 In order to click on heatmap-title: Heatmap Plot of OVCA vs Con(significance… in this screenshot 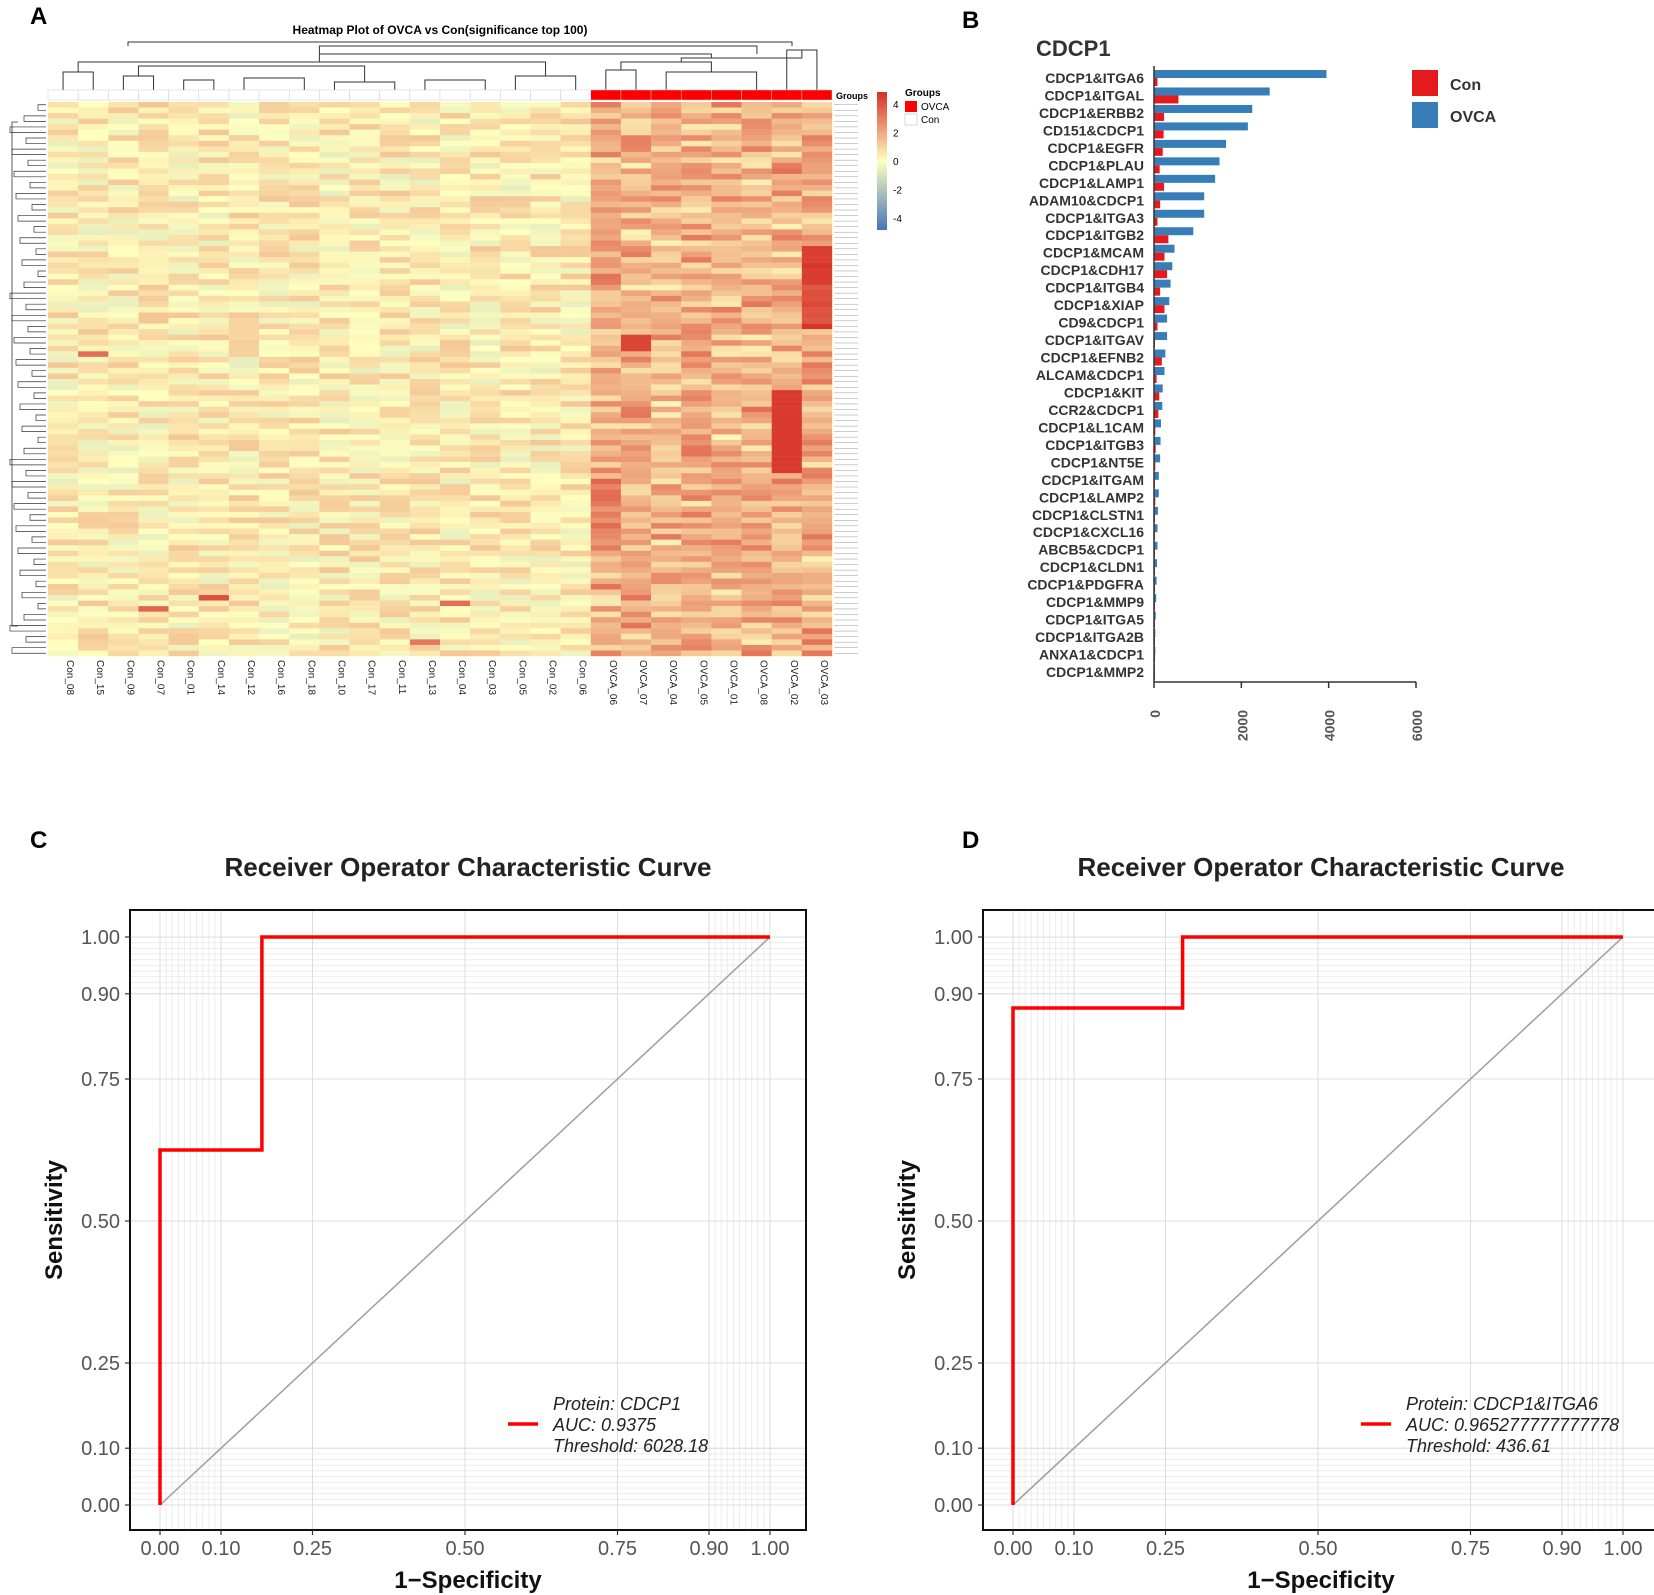, I will do `click(440, 30)`.